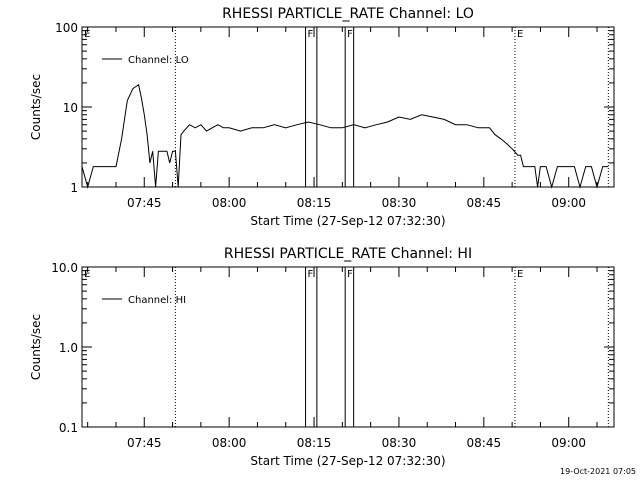  What do you see at coordinates (348, 14) in the screenshot?
I see `chart-title: RHESSI PARTICLE_RATE Channel: LO` at bounding box center [348, 14].